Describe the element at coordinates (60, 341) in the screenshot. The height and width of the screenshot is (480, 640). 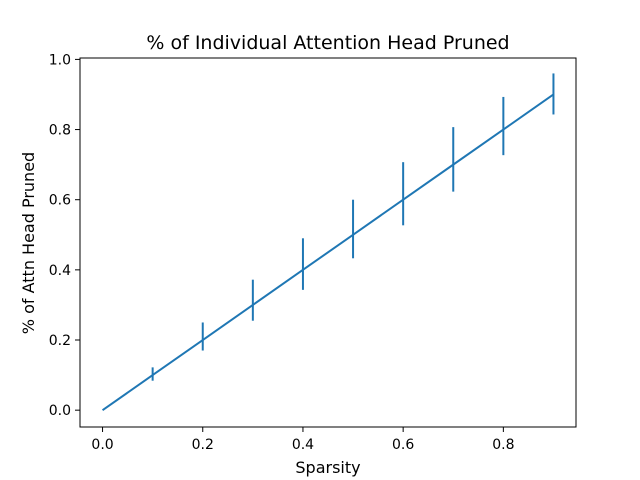
I see `y-tick-label: 0.2` at that location.